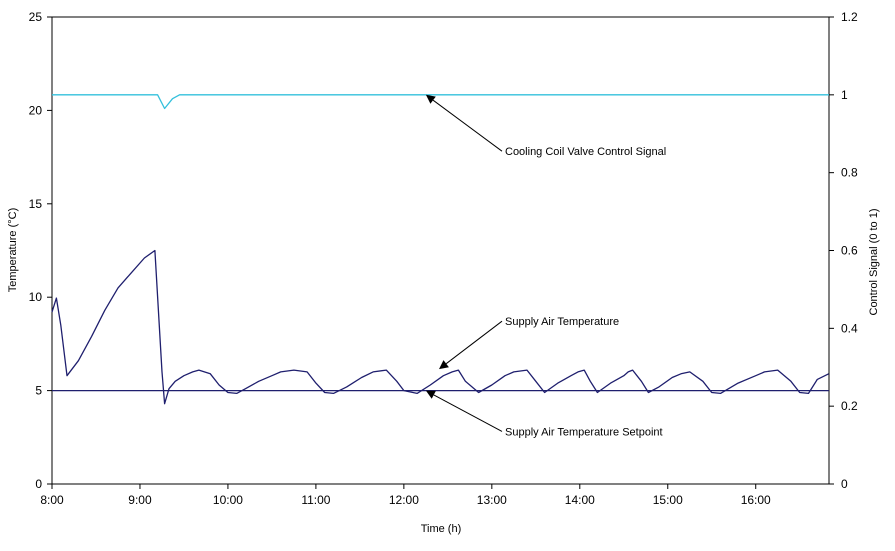 The width and height of the screenshot is (895, 551). Describe the element at coordinates (849, 406) in the screenshot. I see `y-tick-label-right: 0.2` at that location.